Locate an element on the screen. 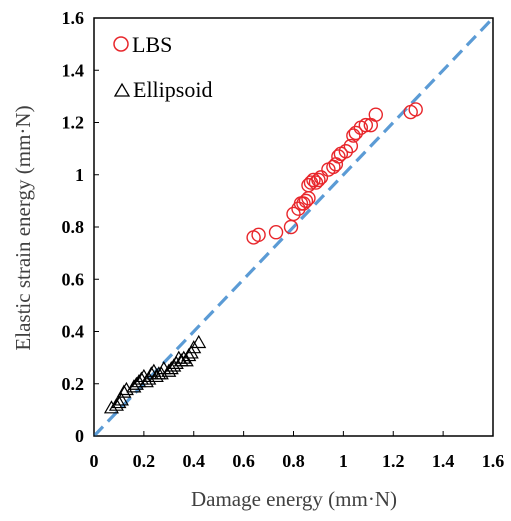  x-axis-ticks: 0 0.2 0.4 0.6 0.8 1 1.2 1.4 1.6 is located at coordinates (297, 451).